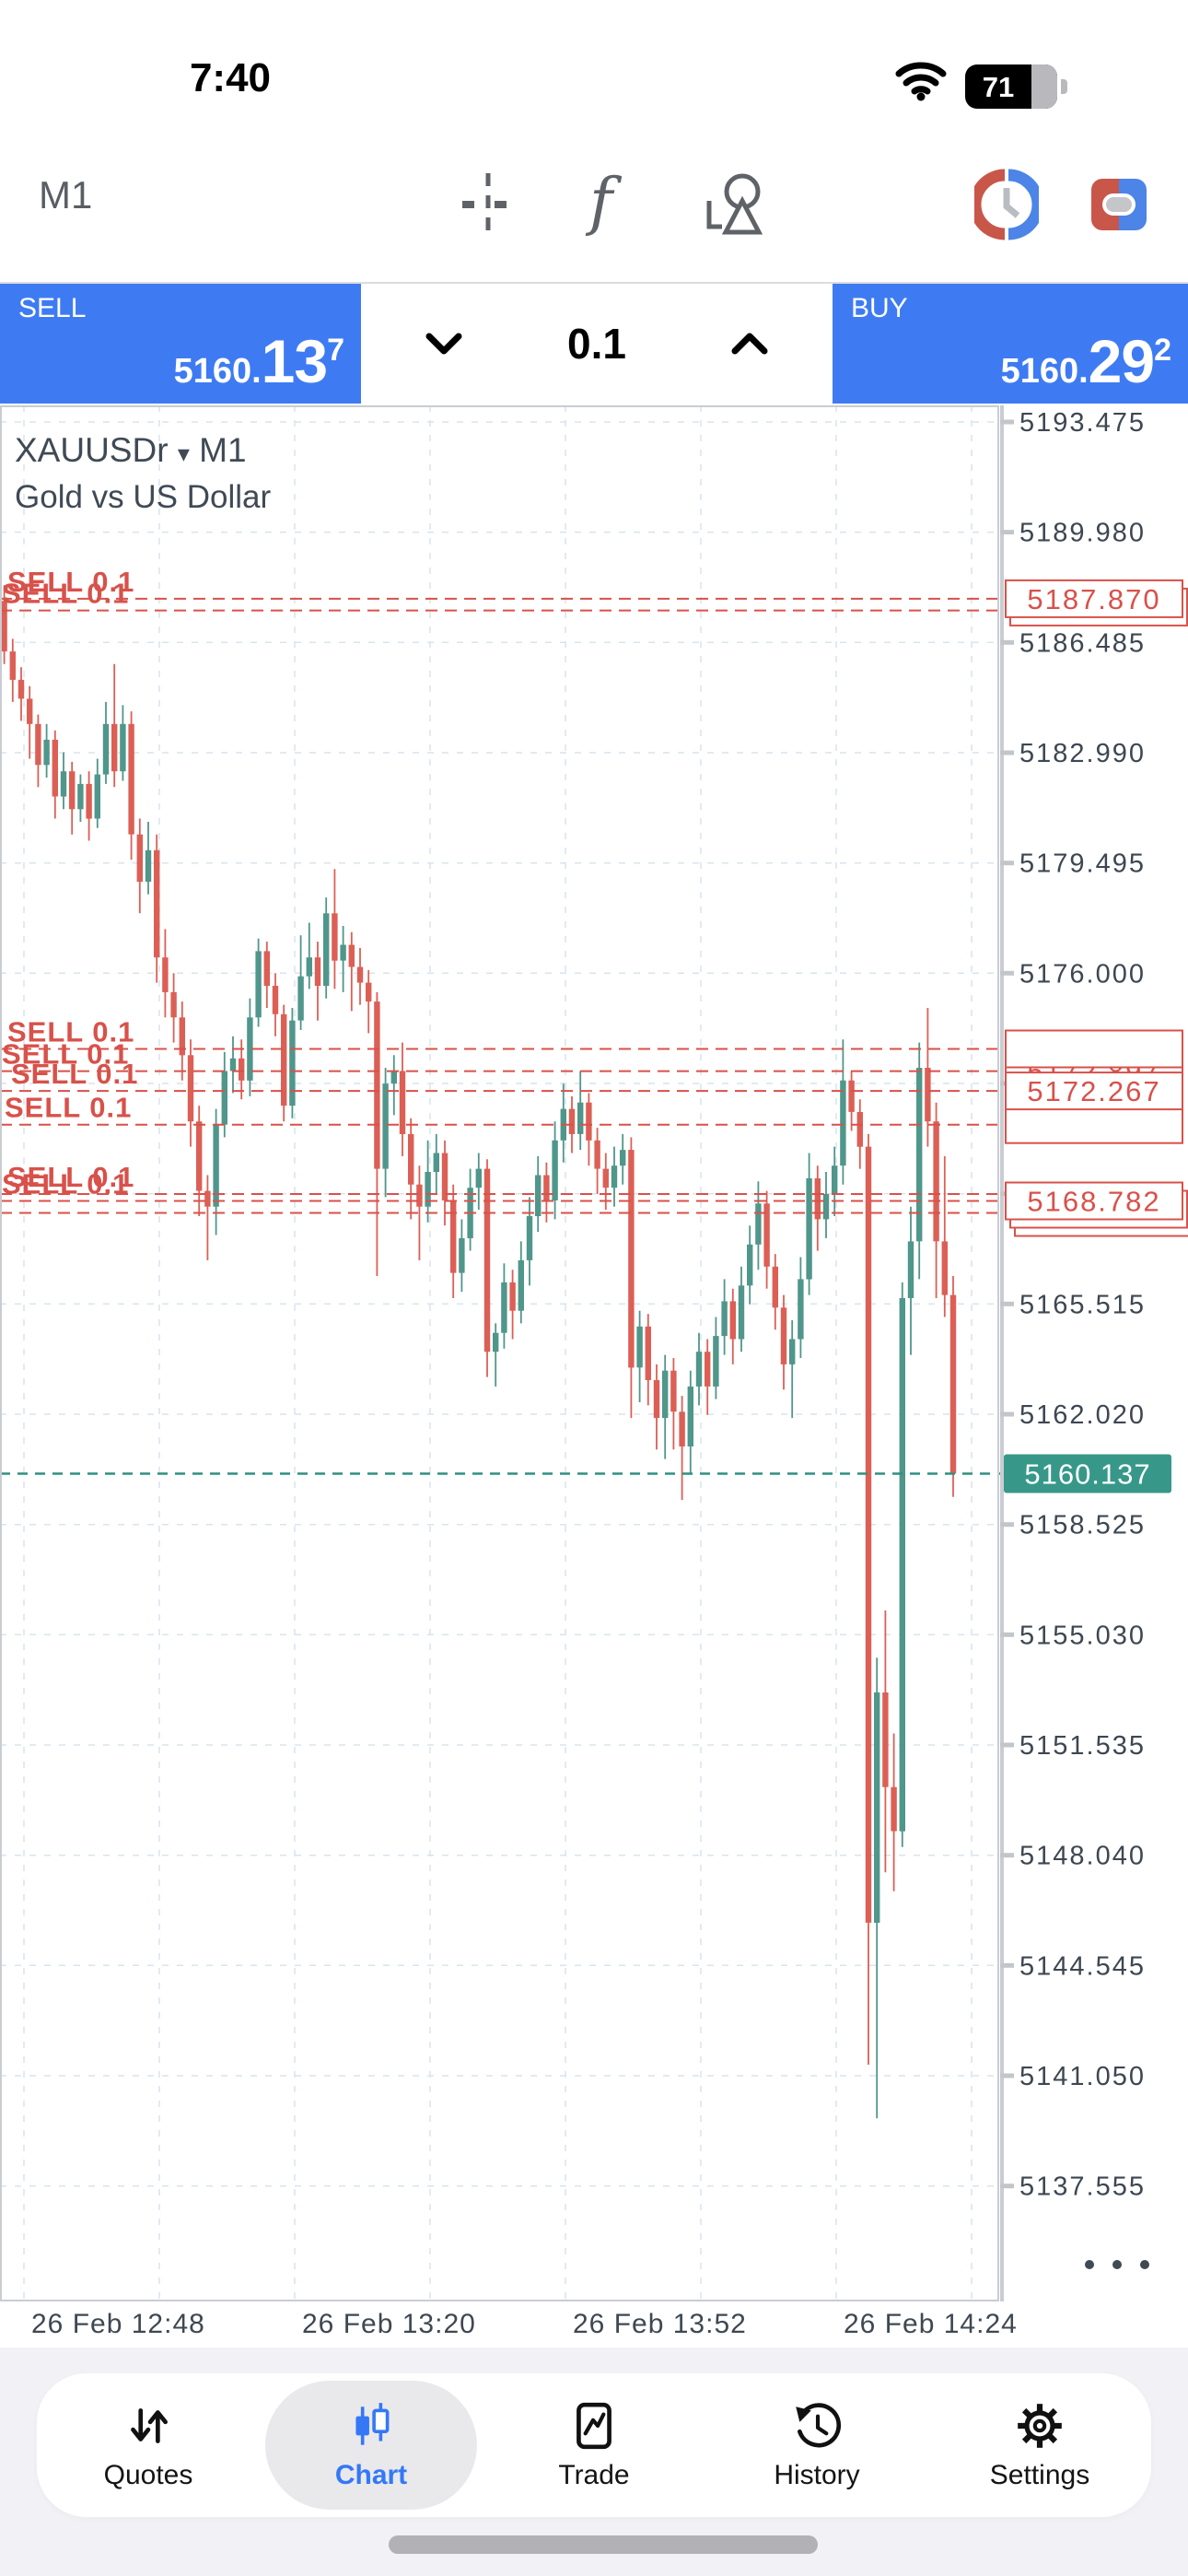 The image size is (1188, 2576). Describe the element at coordinates (1040, 2426) in the screenshot. I see `settings-icon` at that location.